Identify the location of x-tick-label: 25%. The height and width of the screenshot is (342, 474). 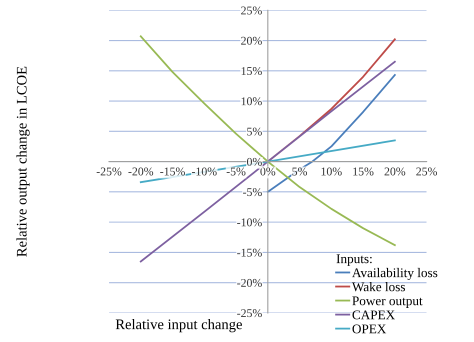
(427, 171).